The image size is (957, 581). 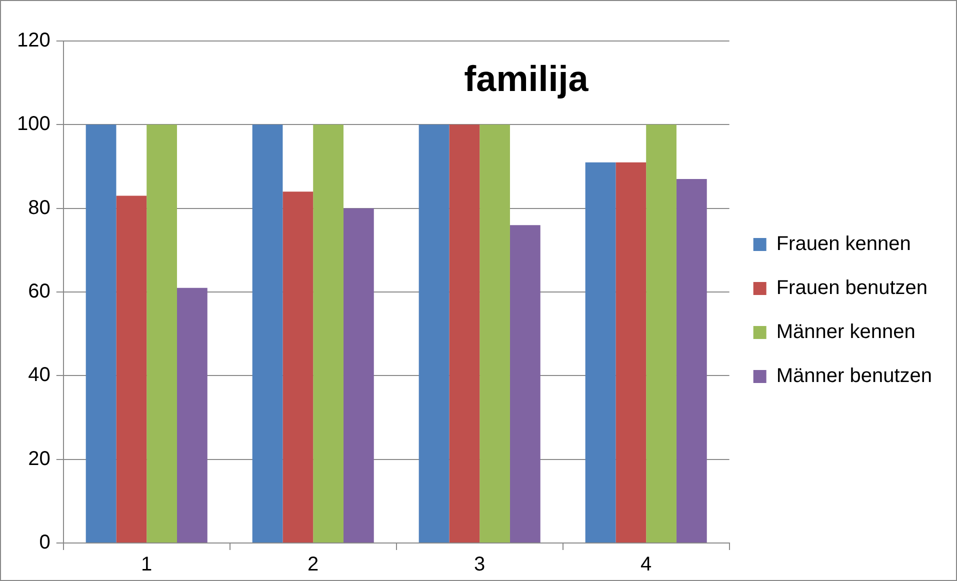 I want to click on y-tick-label: 20, so click(x=39, y=459).